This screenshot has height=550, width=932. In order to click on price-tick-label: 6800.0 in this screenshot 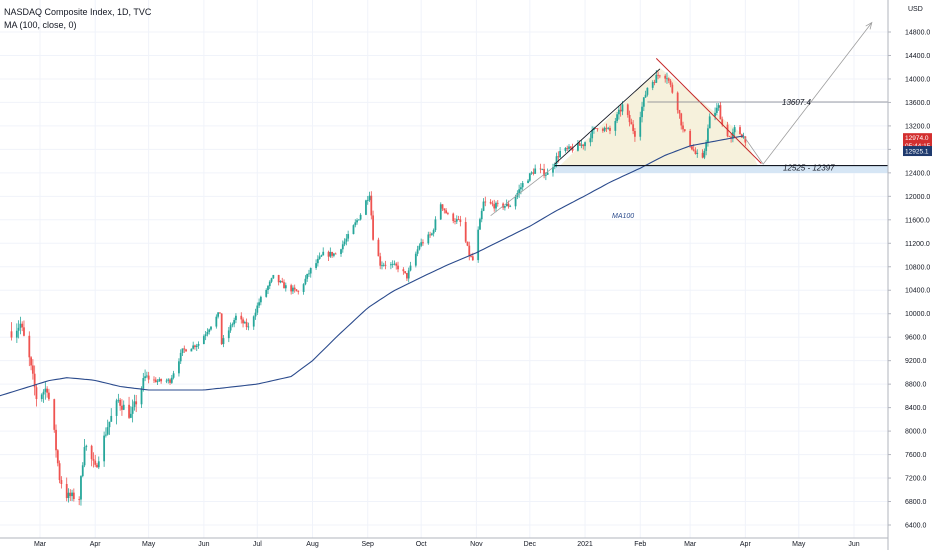, I will do `click(916, 502)`.